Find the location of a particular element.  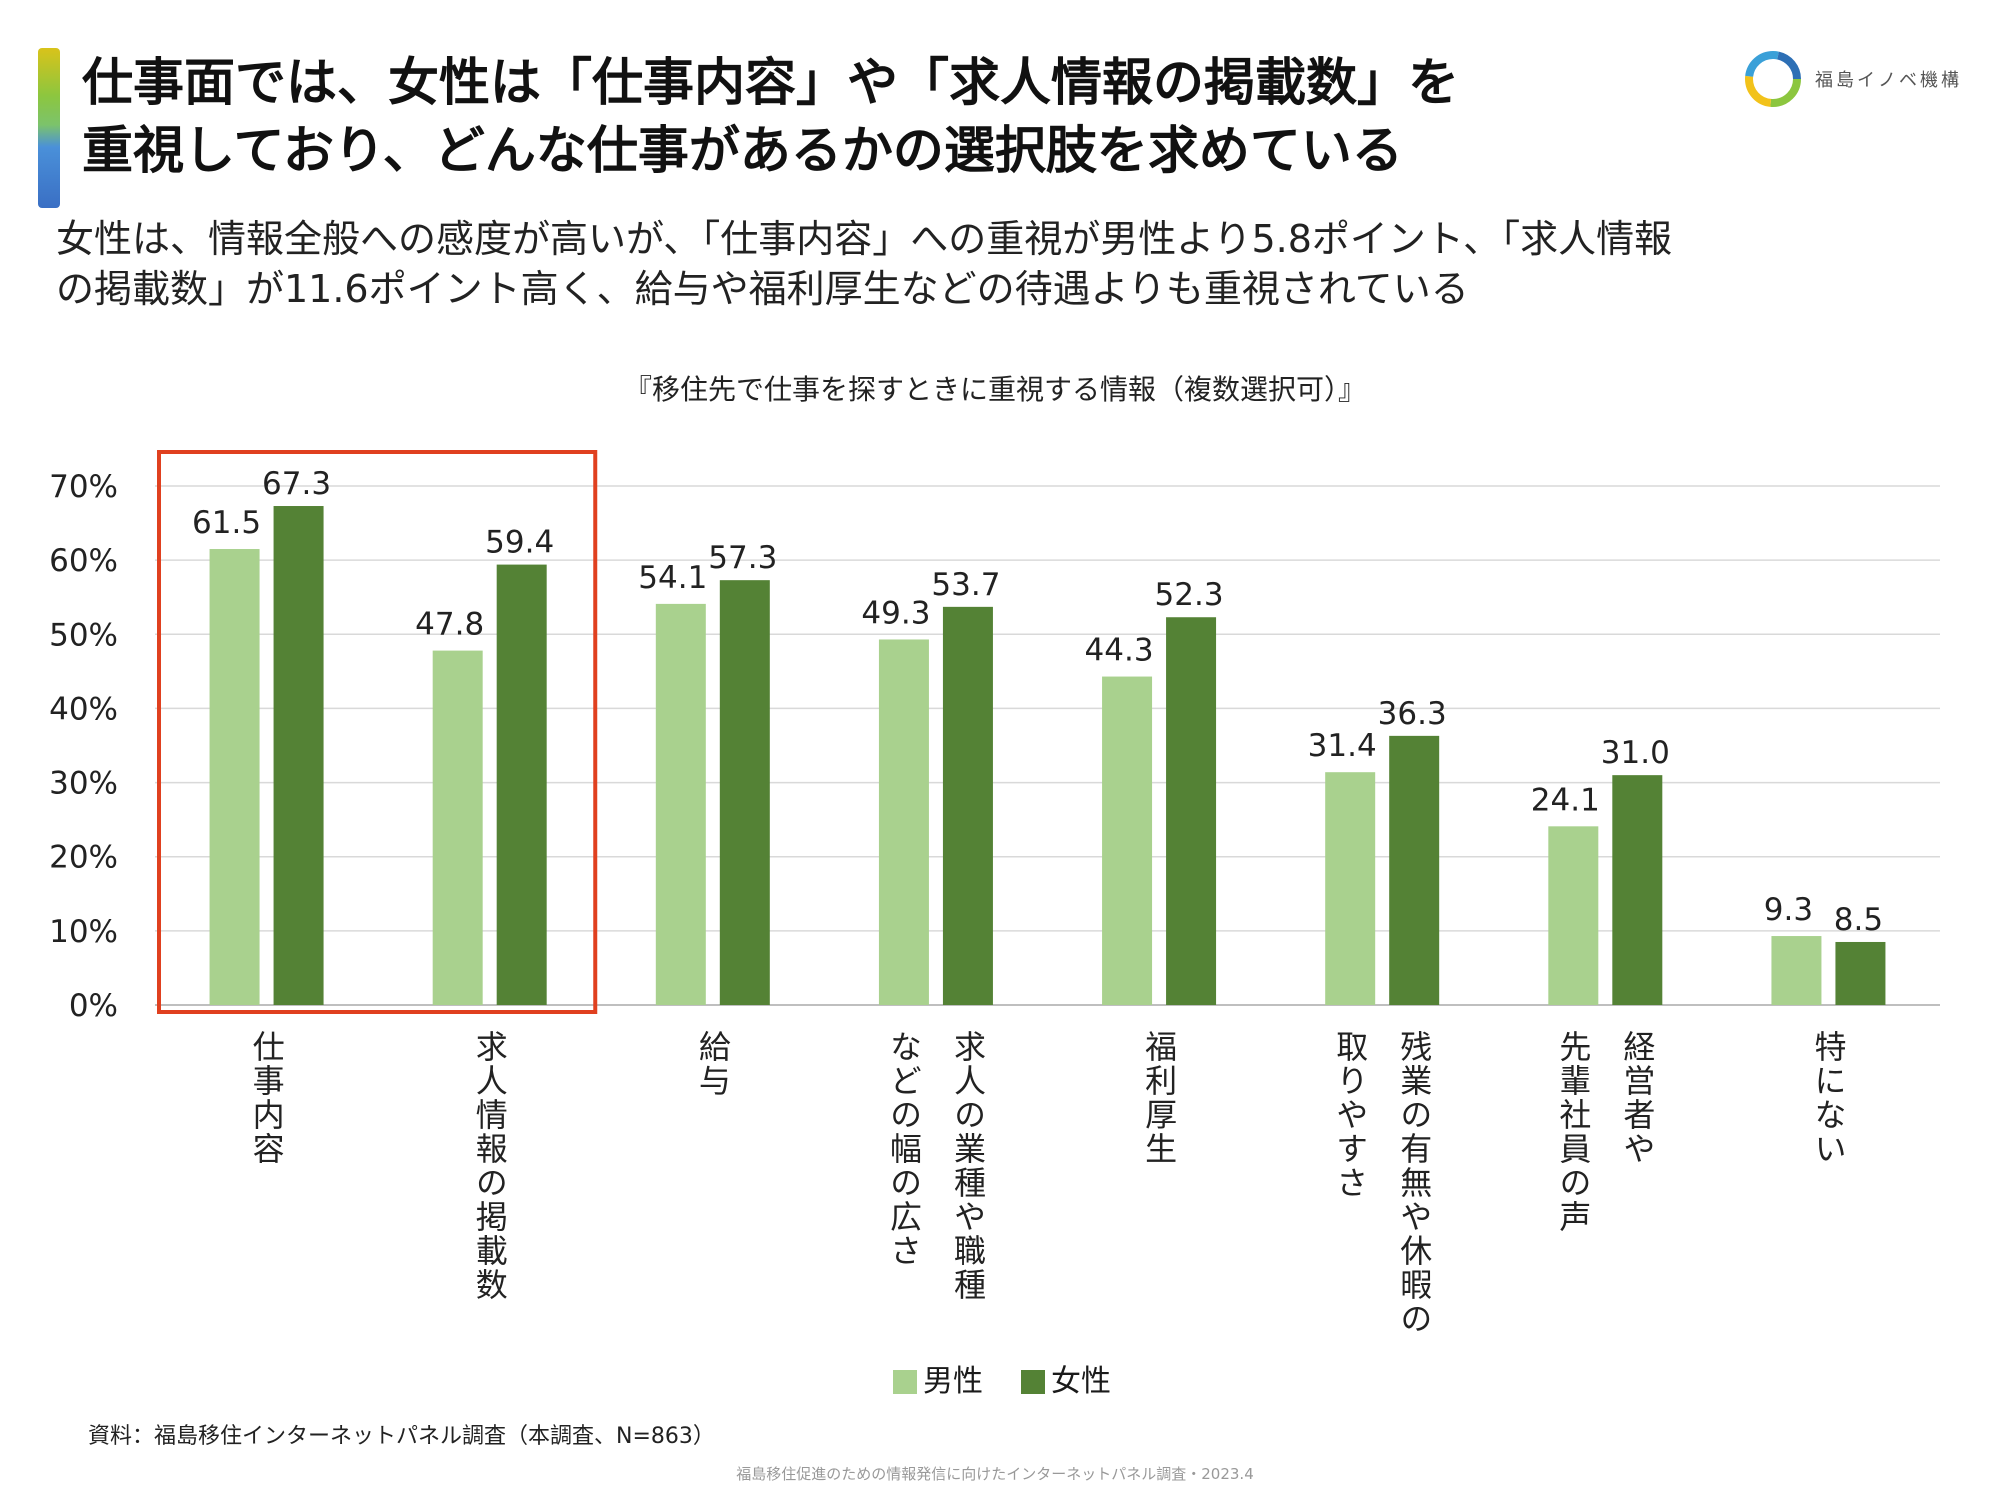

y-tick-label: 60% is located at coordinates (83, 561).